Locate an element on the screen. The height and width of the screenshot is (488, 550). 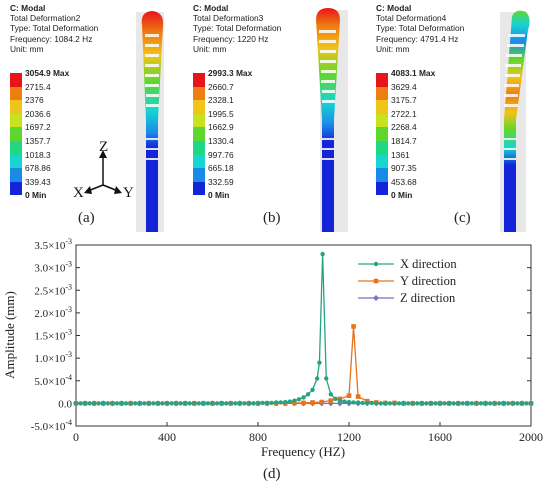
panel-label: (c) is located at coordinates (462, 218).